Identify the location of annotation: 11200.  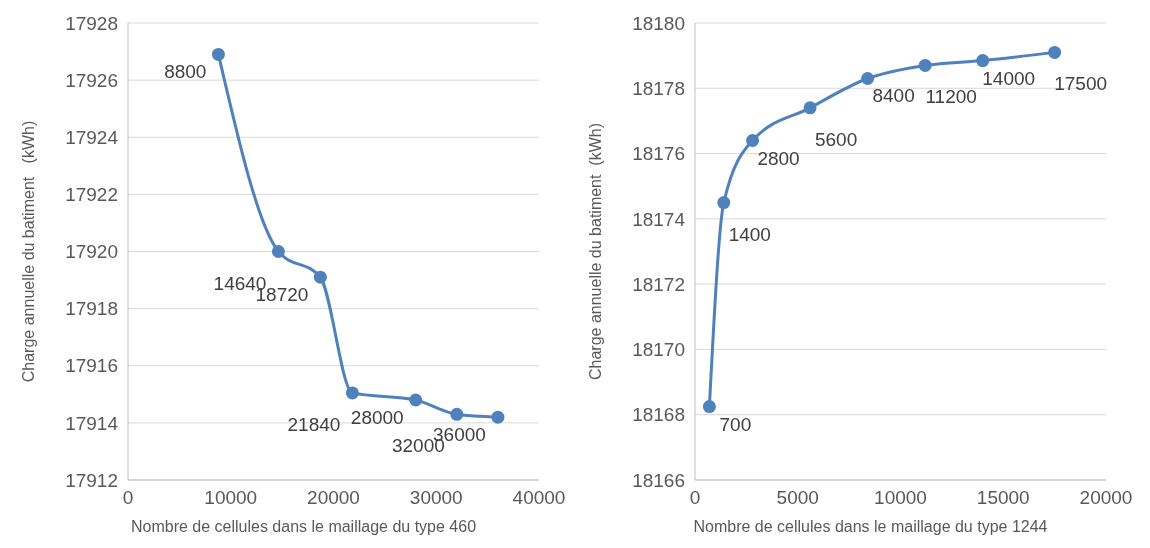
(951, 97).